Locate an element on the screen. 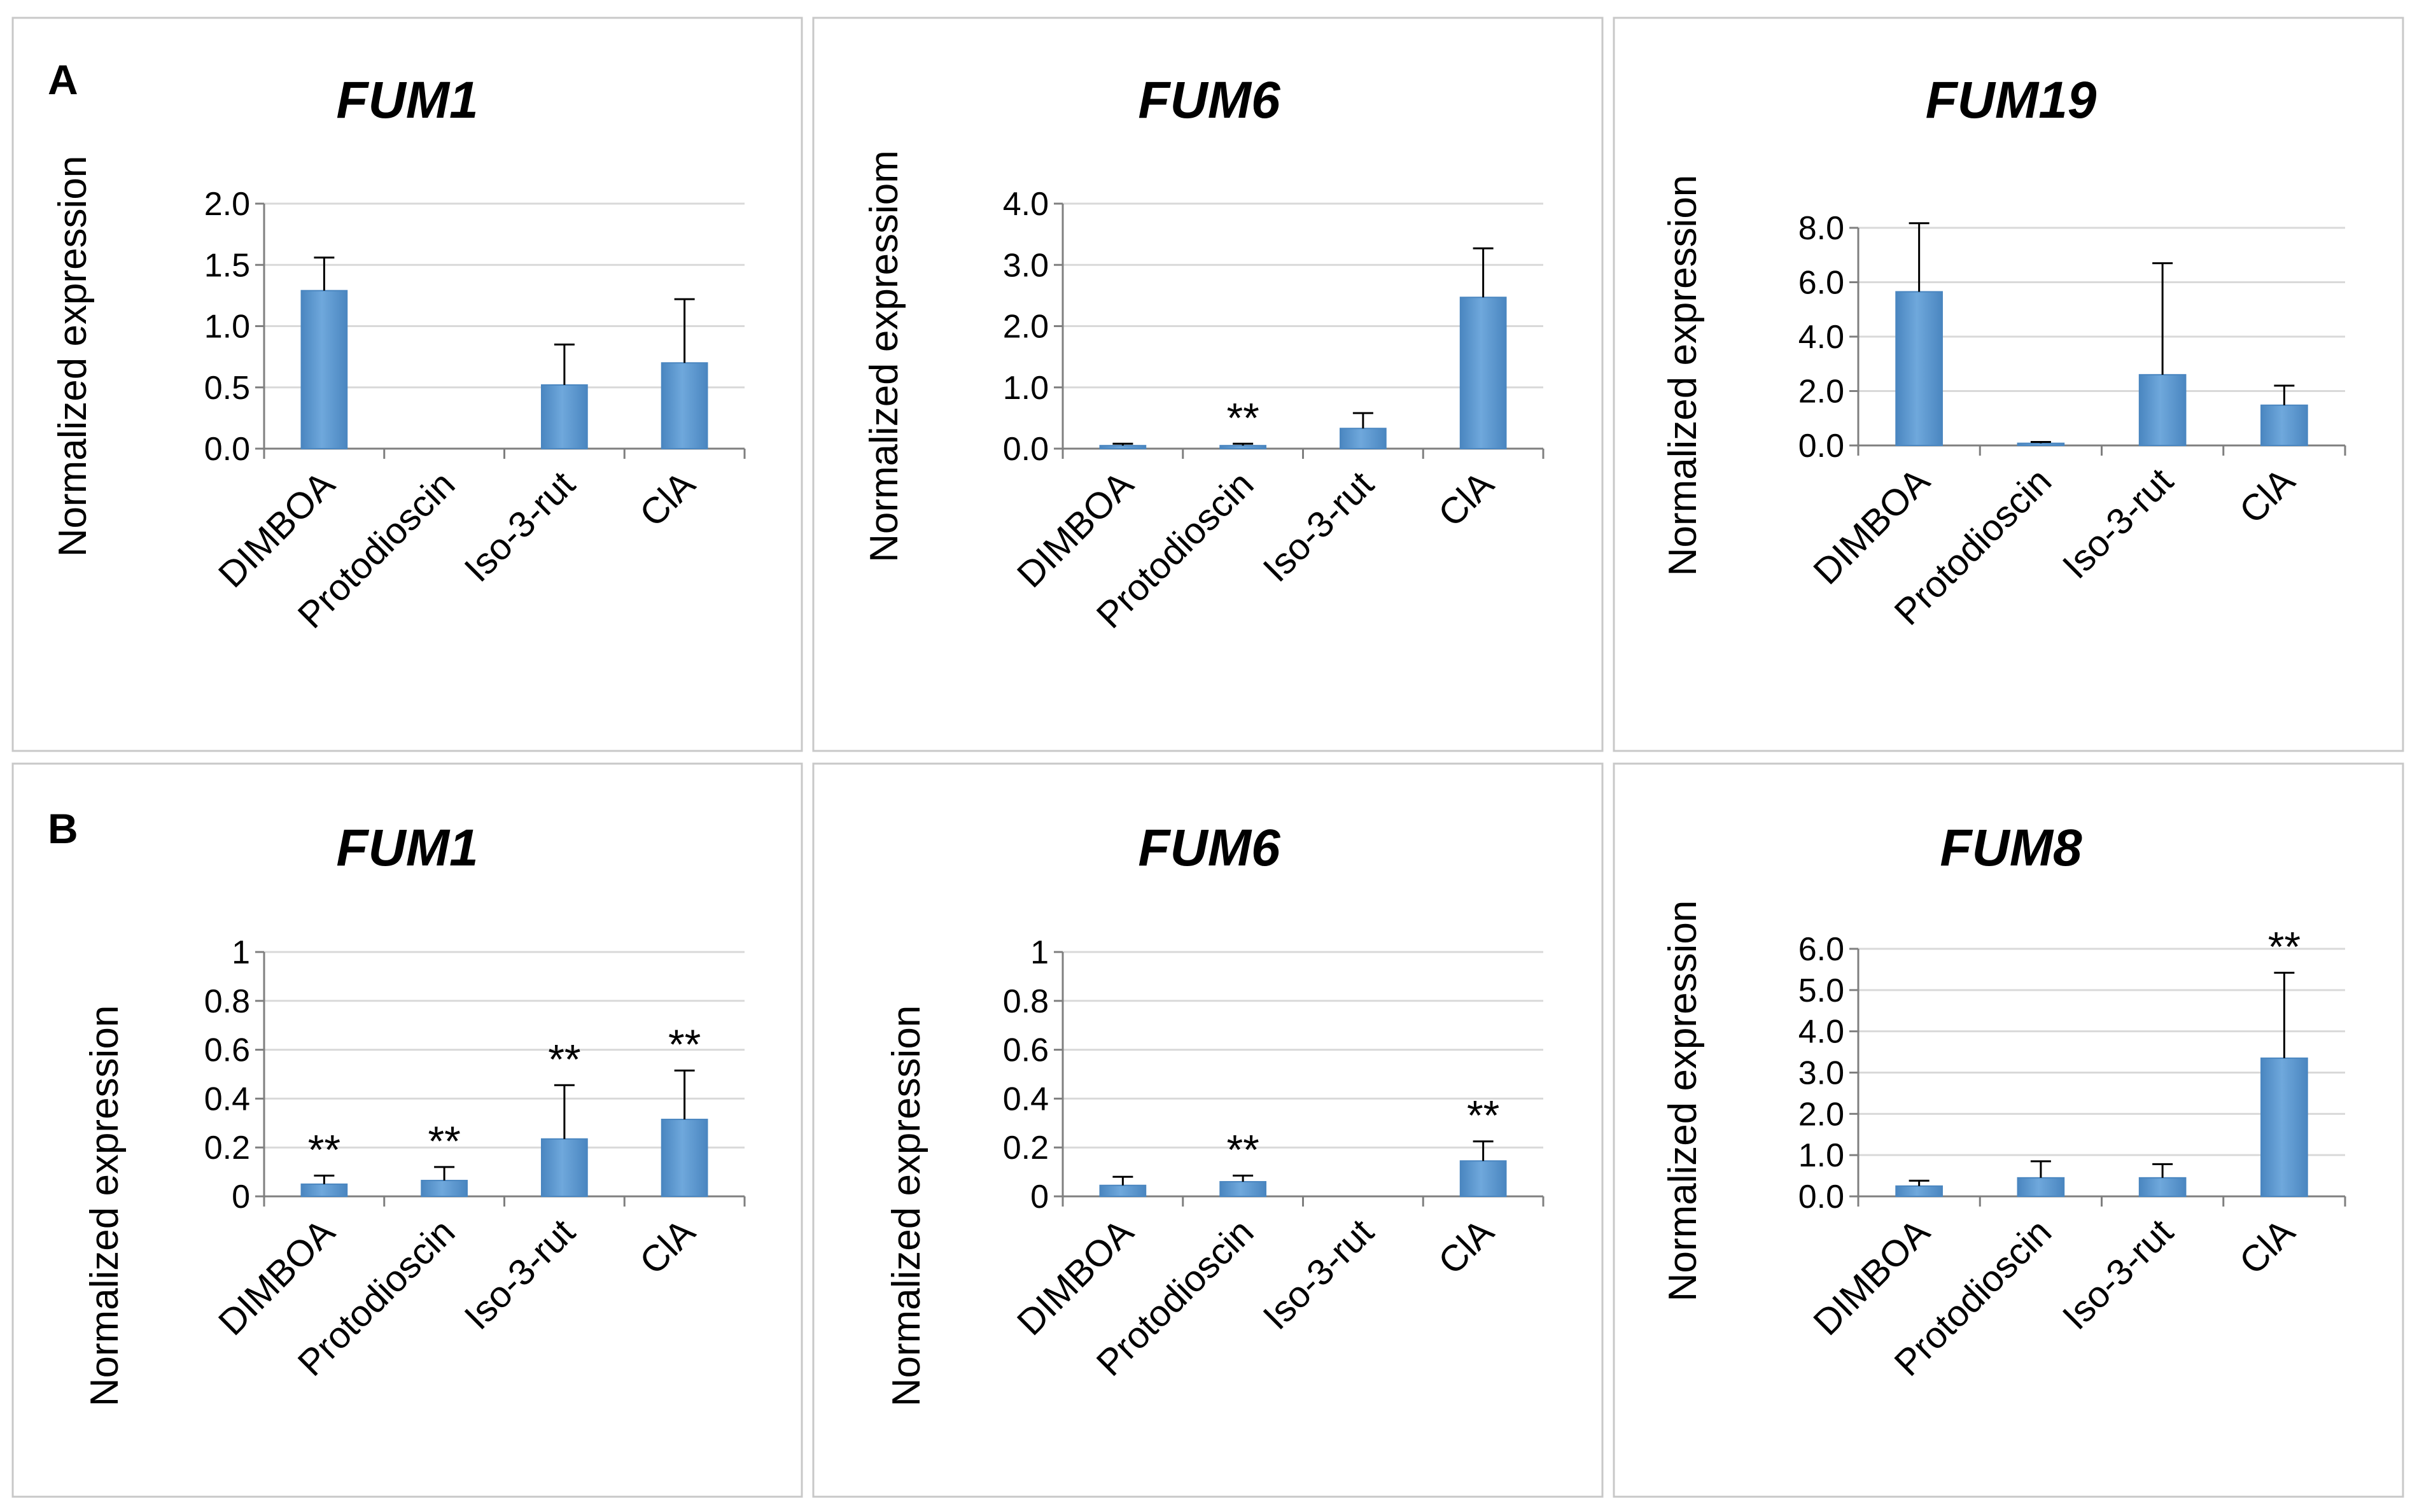 This screenshot has width=2417, height=1512. chart-title: FUM19 is located at coordinates (2012, 100).